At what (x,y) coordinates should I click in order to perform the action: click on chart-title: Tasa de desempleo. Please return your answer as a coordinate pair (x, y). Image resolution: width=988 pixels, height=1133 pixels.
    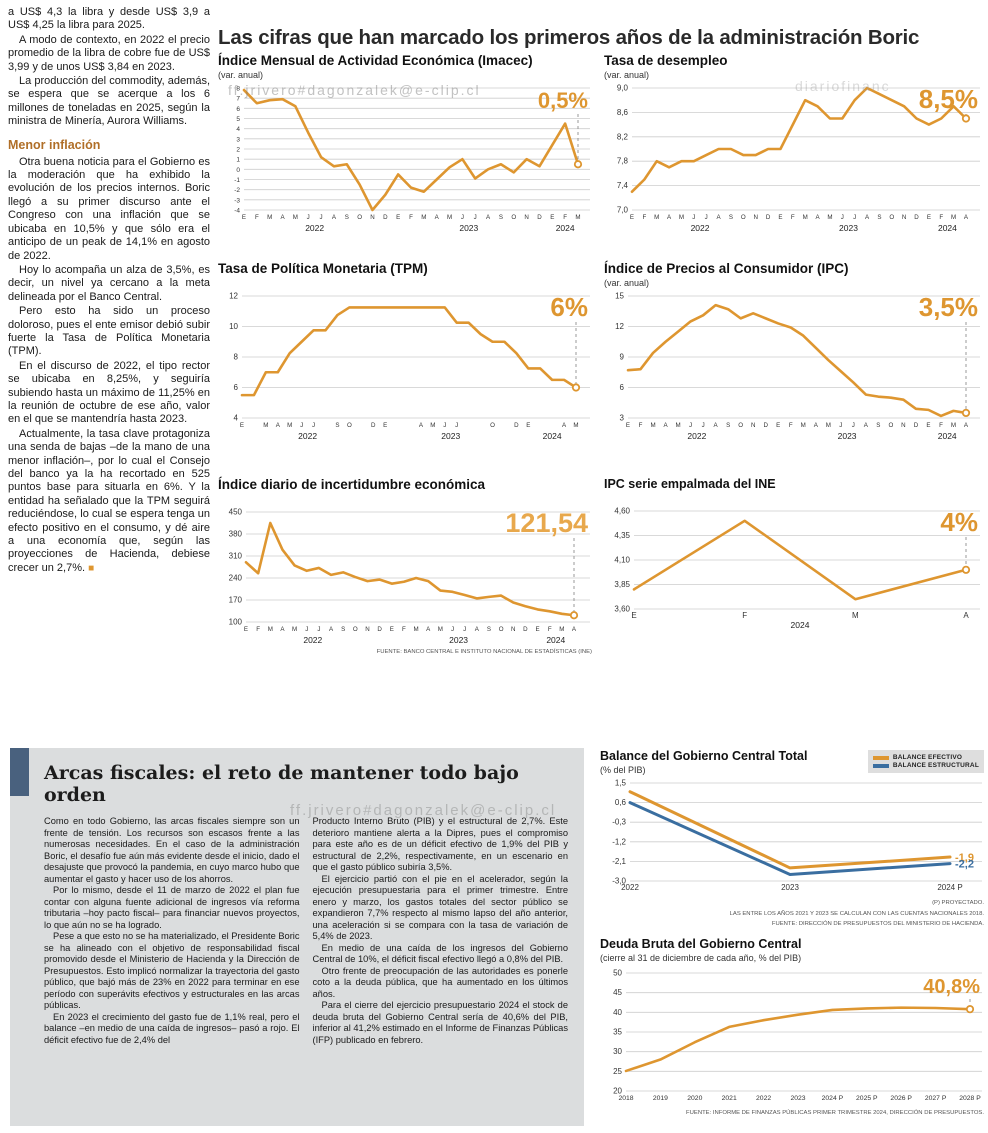
    Looking at the image, I should click on (666, 60).